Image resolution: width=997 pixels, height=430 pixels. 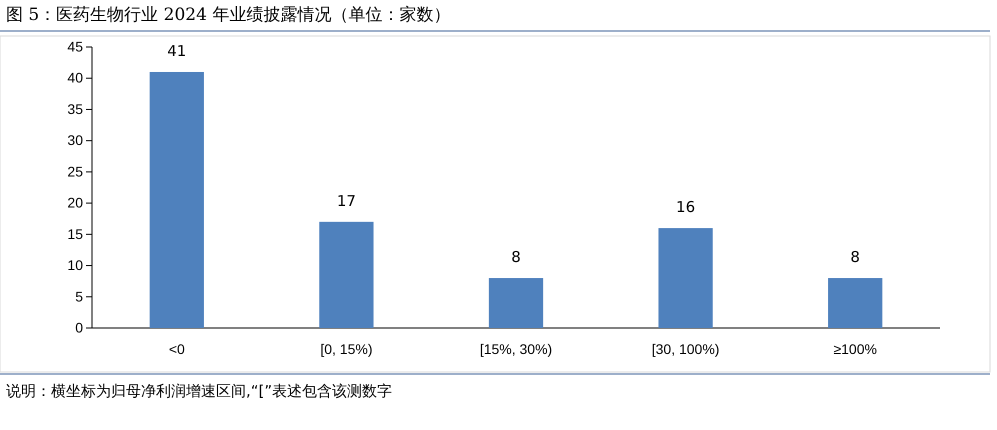 I want to click on y-tick-label: 20, so click(x=75, y=202).